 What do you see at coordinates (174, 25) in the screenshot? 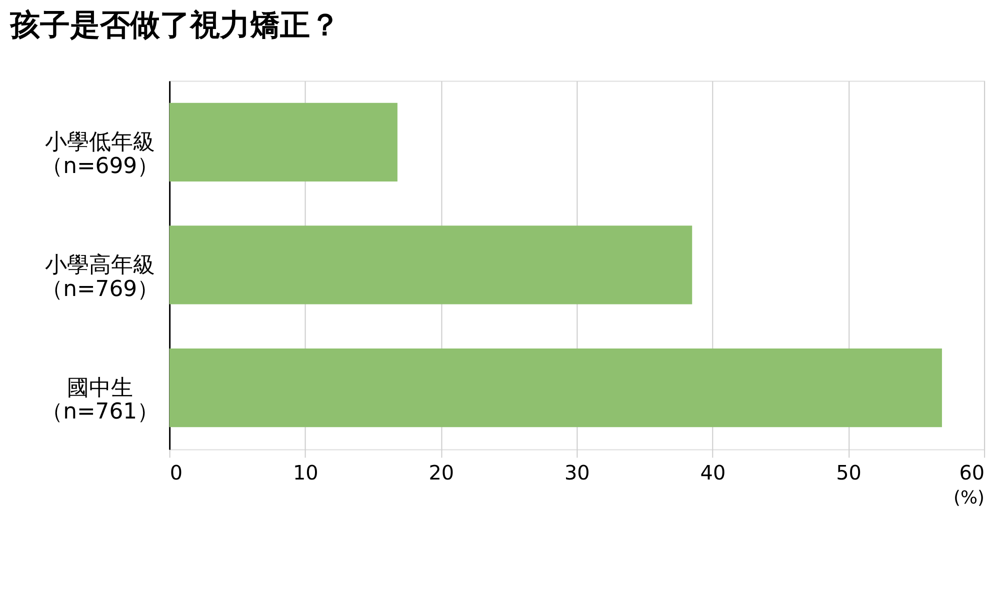
I see `chart-title: 孩子是否做了視力矯正？` at bounding box center [174, 25].